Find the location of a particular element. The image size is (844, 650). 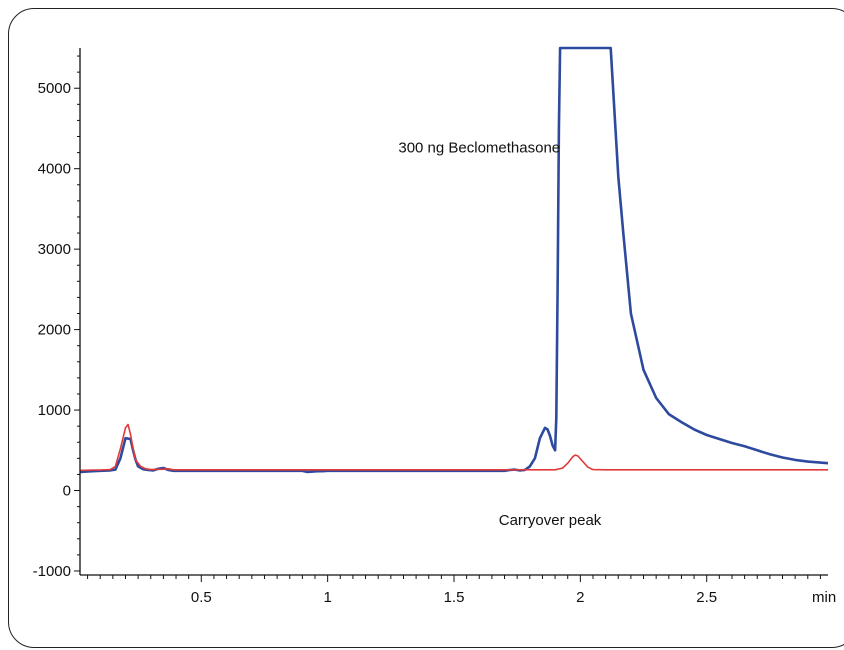

y-tick-label: 3000 is located at coordinates (54, 249).